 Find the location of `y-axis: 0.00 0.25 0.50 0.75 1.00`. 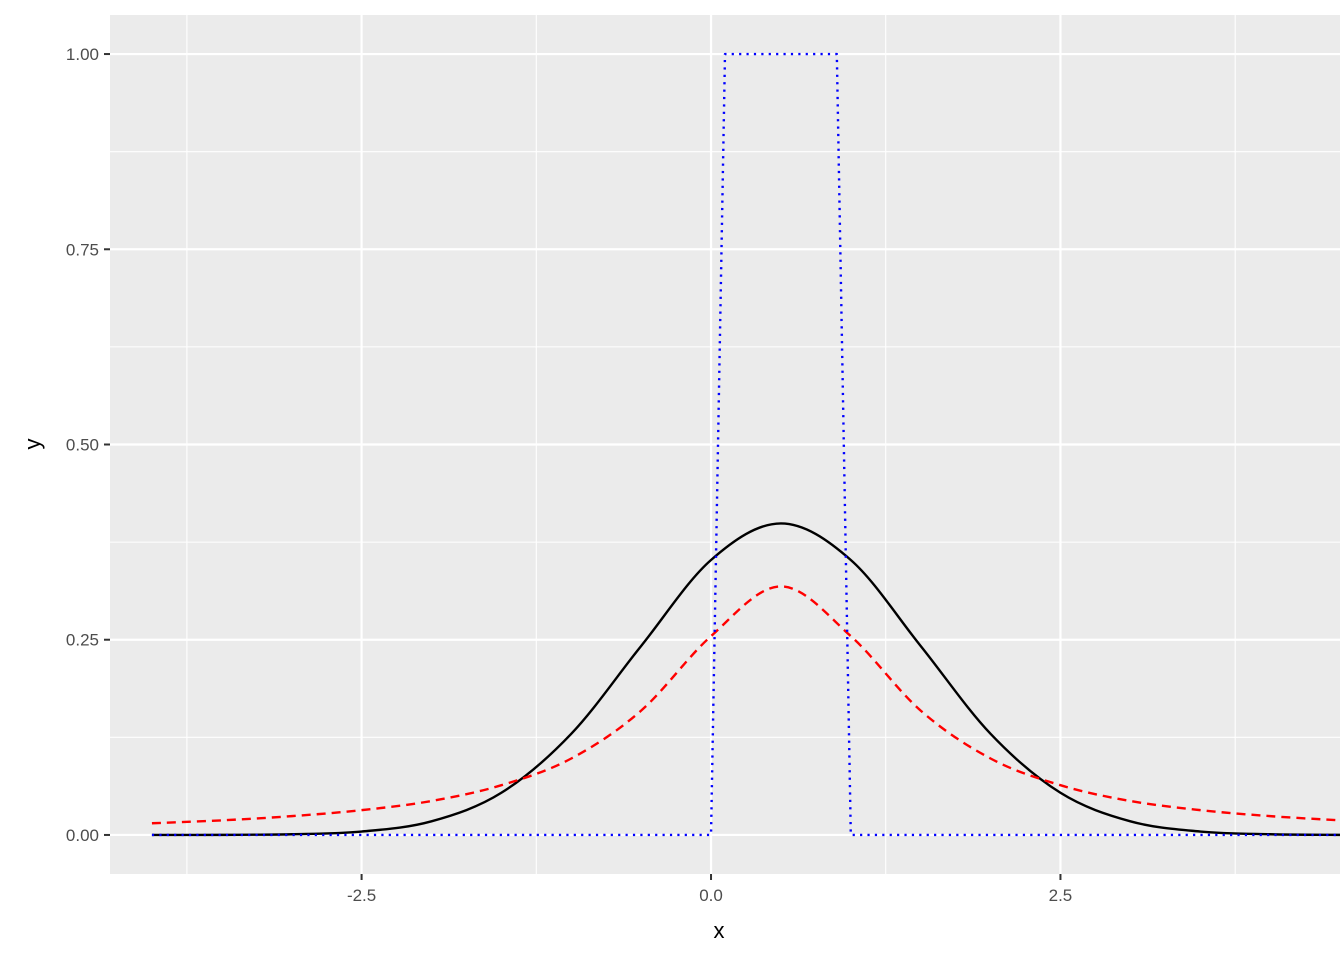

y-axis: 0.00 0.25 0.50 0.75 1.00 is located at coordinates (88, 445).